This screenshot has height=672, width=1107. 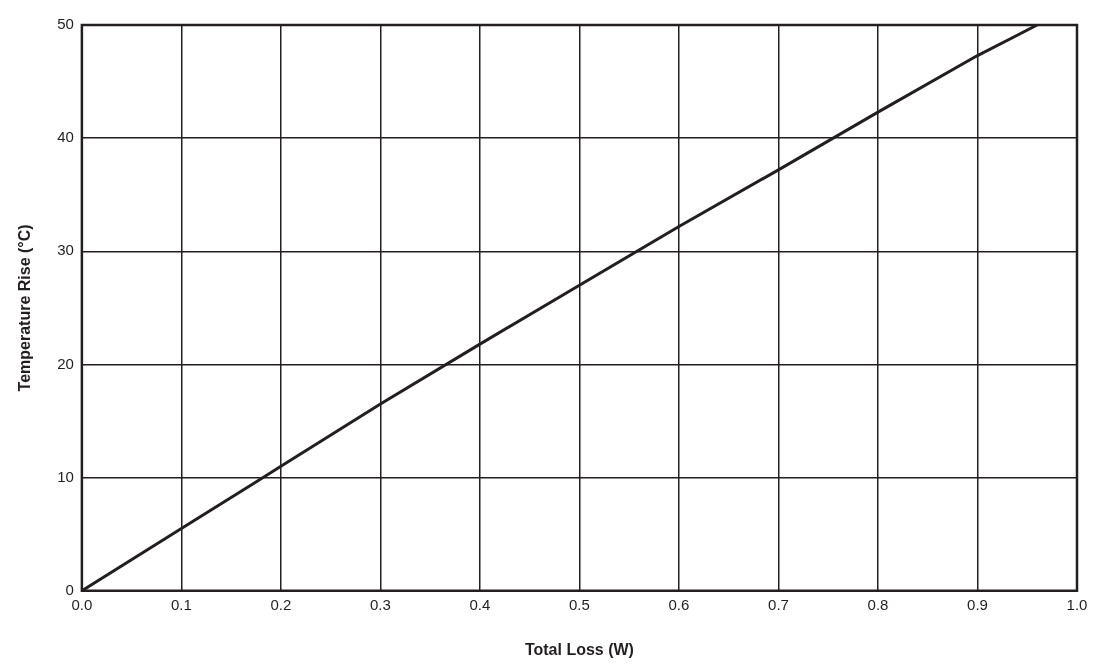 What do you see at coordinates (778, 604) in the screenshot?
I see `x-tick-label: 0.7` at bounding box center [778, 604].